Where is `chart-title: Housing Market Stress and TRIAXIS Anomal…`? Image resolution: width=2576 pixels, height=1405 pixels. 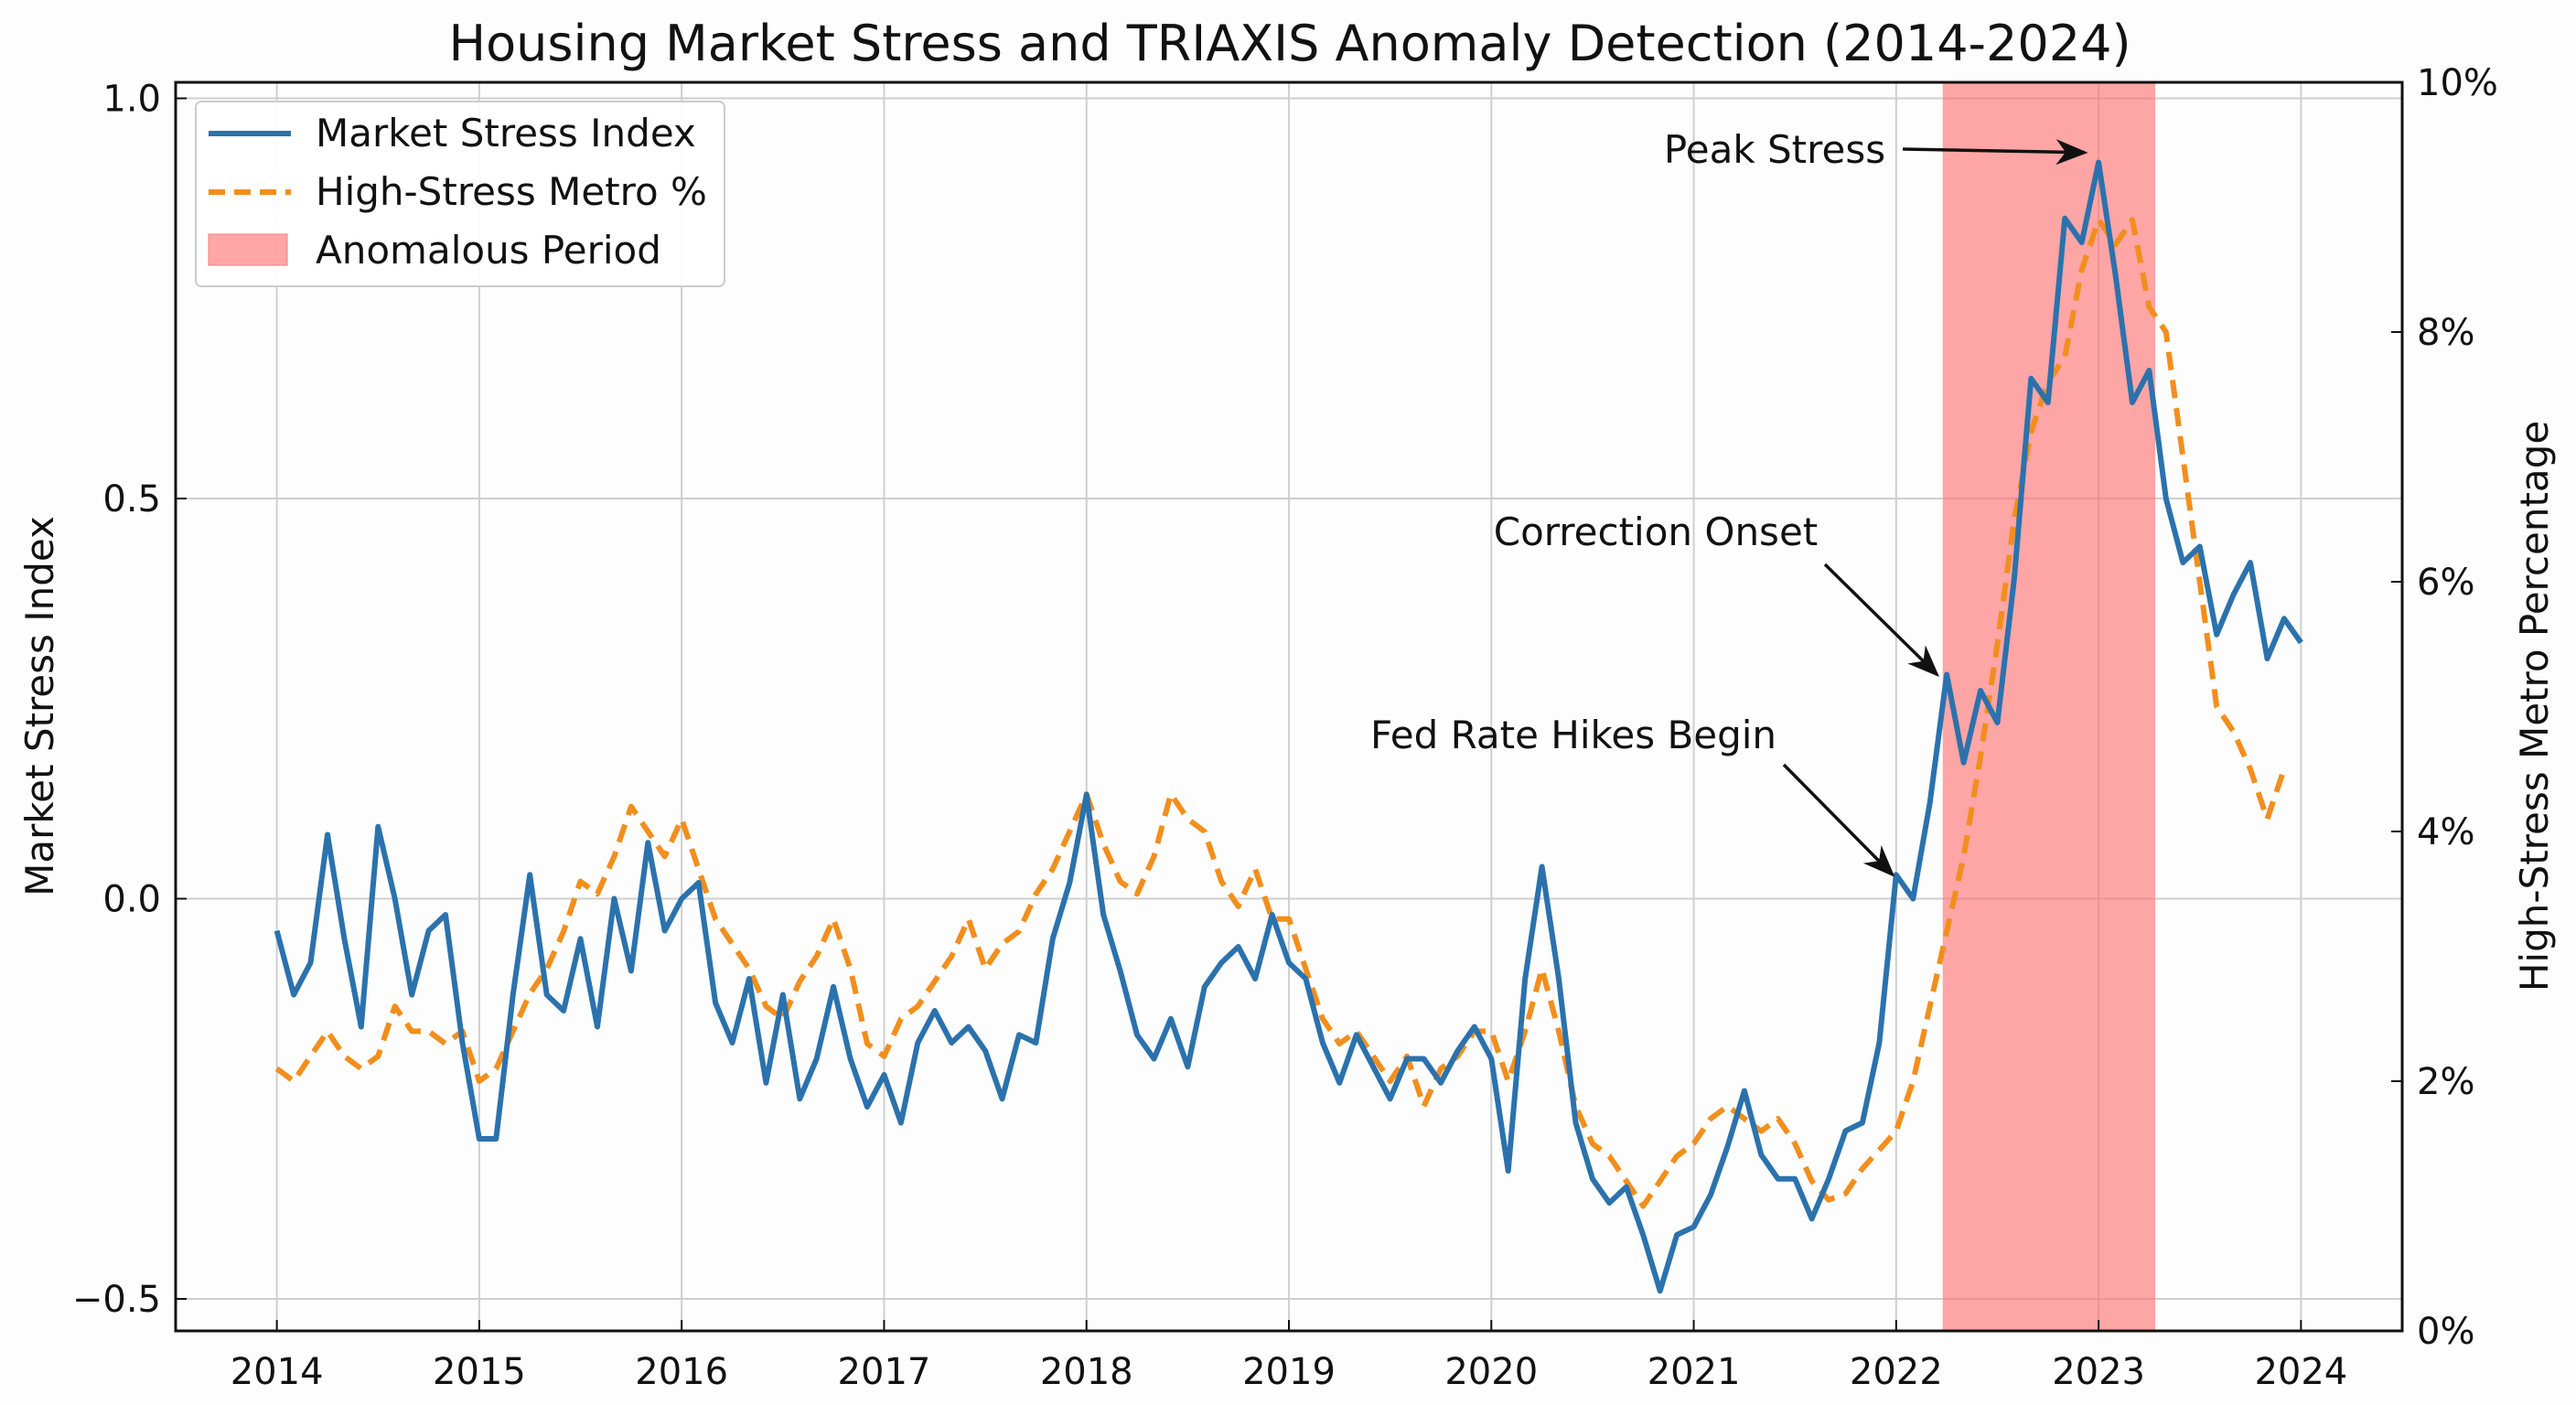
chart-title: Housing Market Stress and TRIAXIS Anomal… is located at coordinates (1290, 43).